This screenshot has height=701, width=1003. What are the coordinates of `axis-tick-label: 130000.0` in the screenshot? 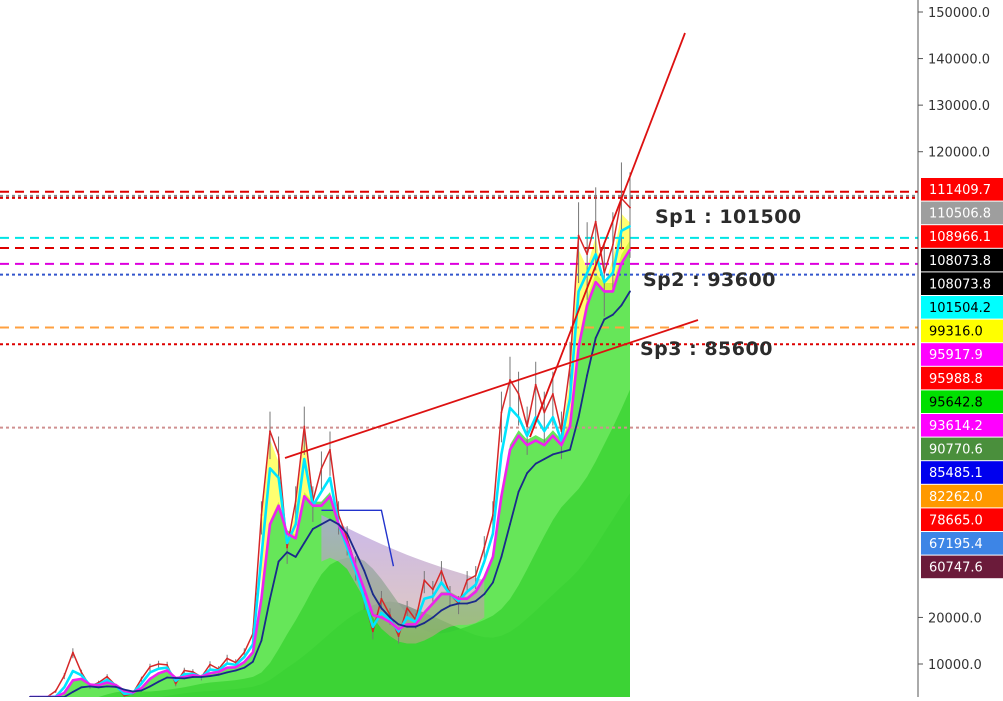 It's located at (959, 106).